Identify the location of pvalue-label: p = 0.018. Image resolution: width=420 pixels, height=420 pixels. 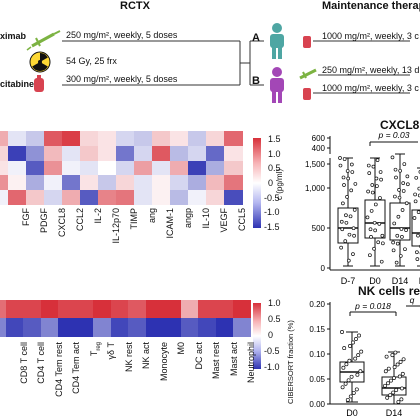
(372, 306).